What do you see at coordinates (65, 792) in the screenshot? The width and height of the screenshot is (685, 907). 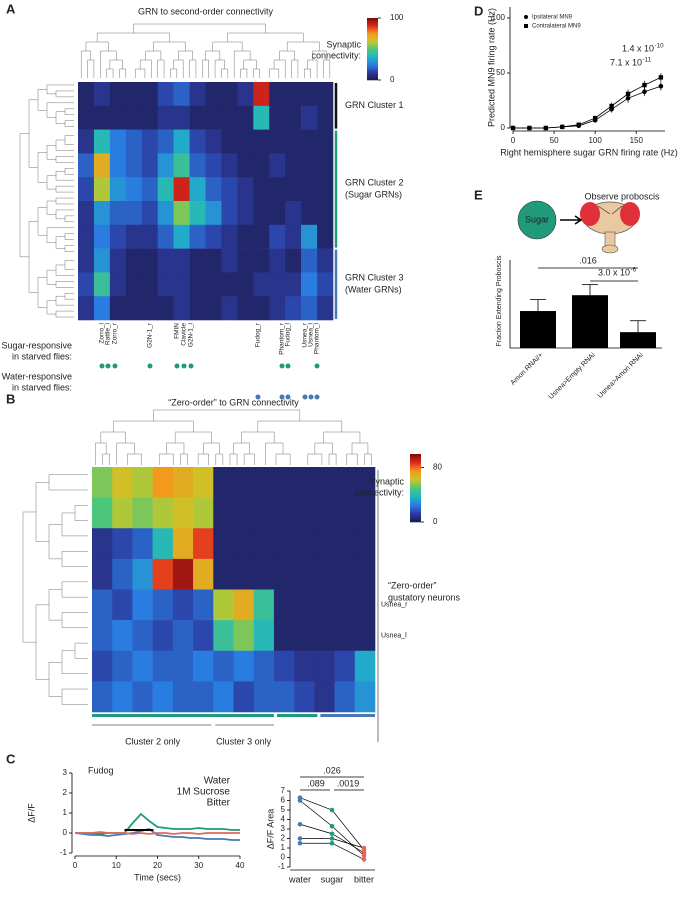 I see `y-tick-label: 2` at bounding box center [65, 792].